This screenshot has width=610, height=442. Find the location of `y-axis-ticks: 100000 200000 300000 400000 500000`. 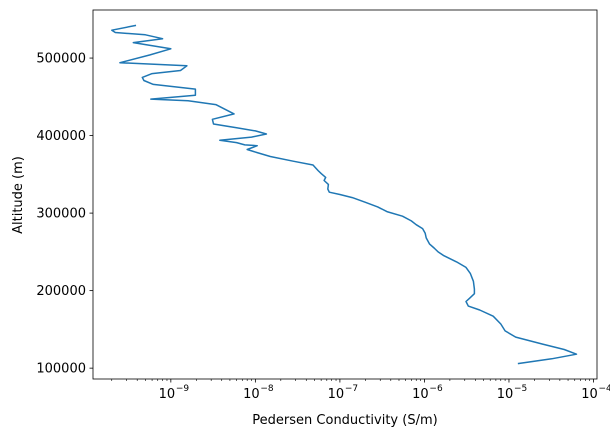

y-axis-ticks: 100000 200000 300000 400000 500000 is located at coordinates (64, 214).